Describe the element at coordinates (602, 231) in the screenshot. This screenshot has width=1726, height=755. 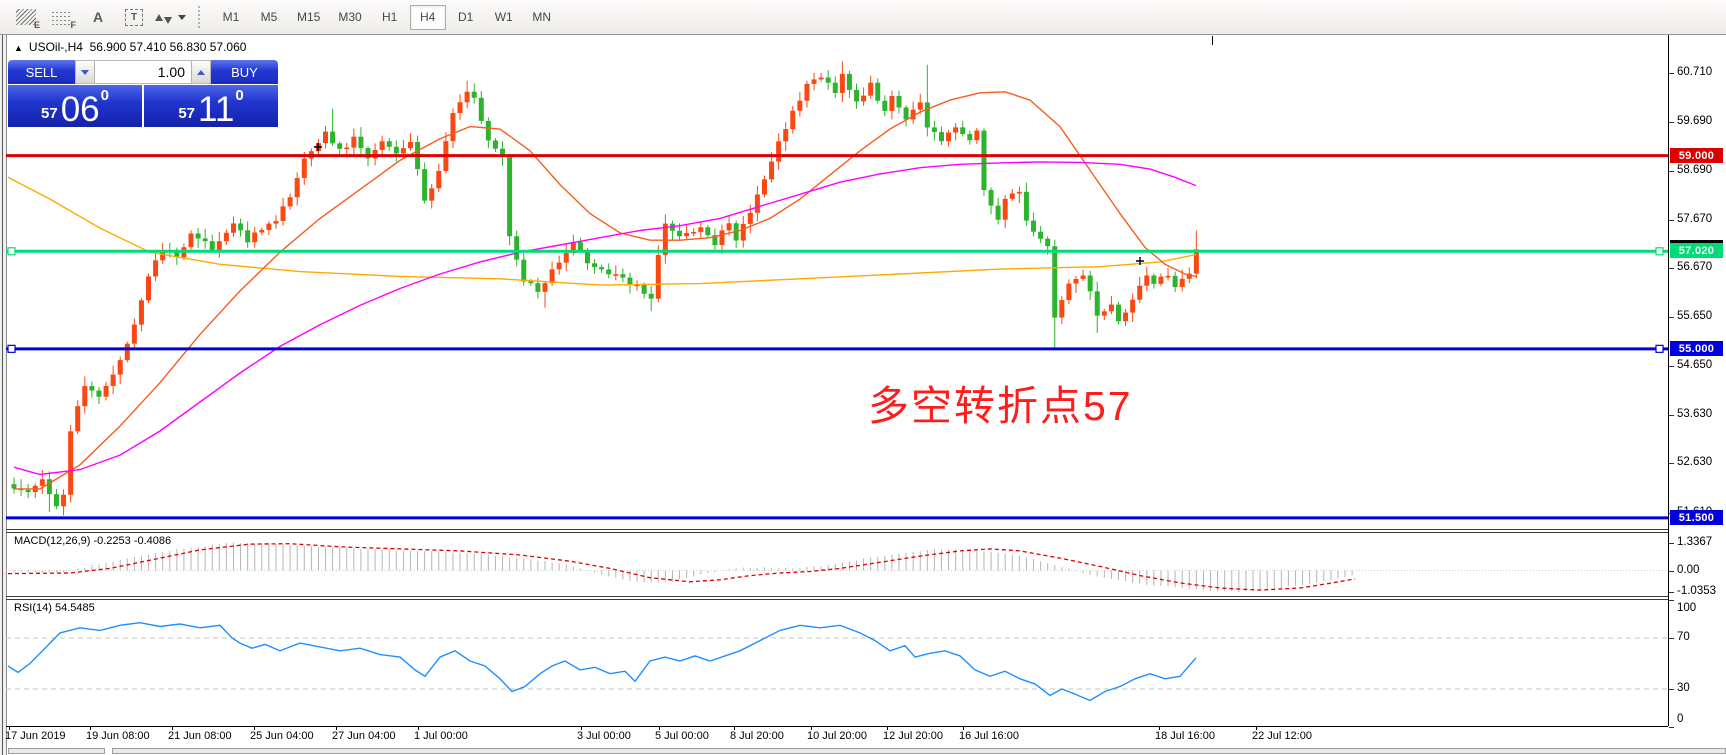
I see `ma-slow-line` at that location.